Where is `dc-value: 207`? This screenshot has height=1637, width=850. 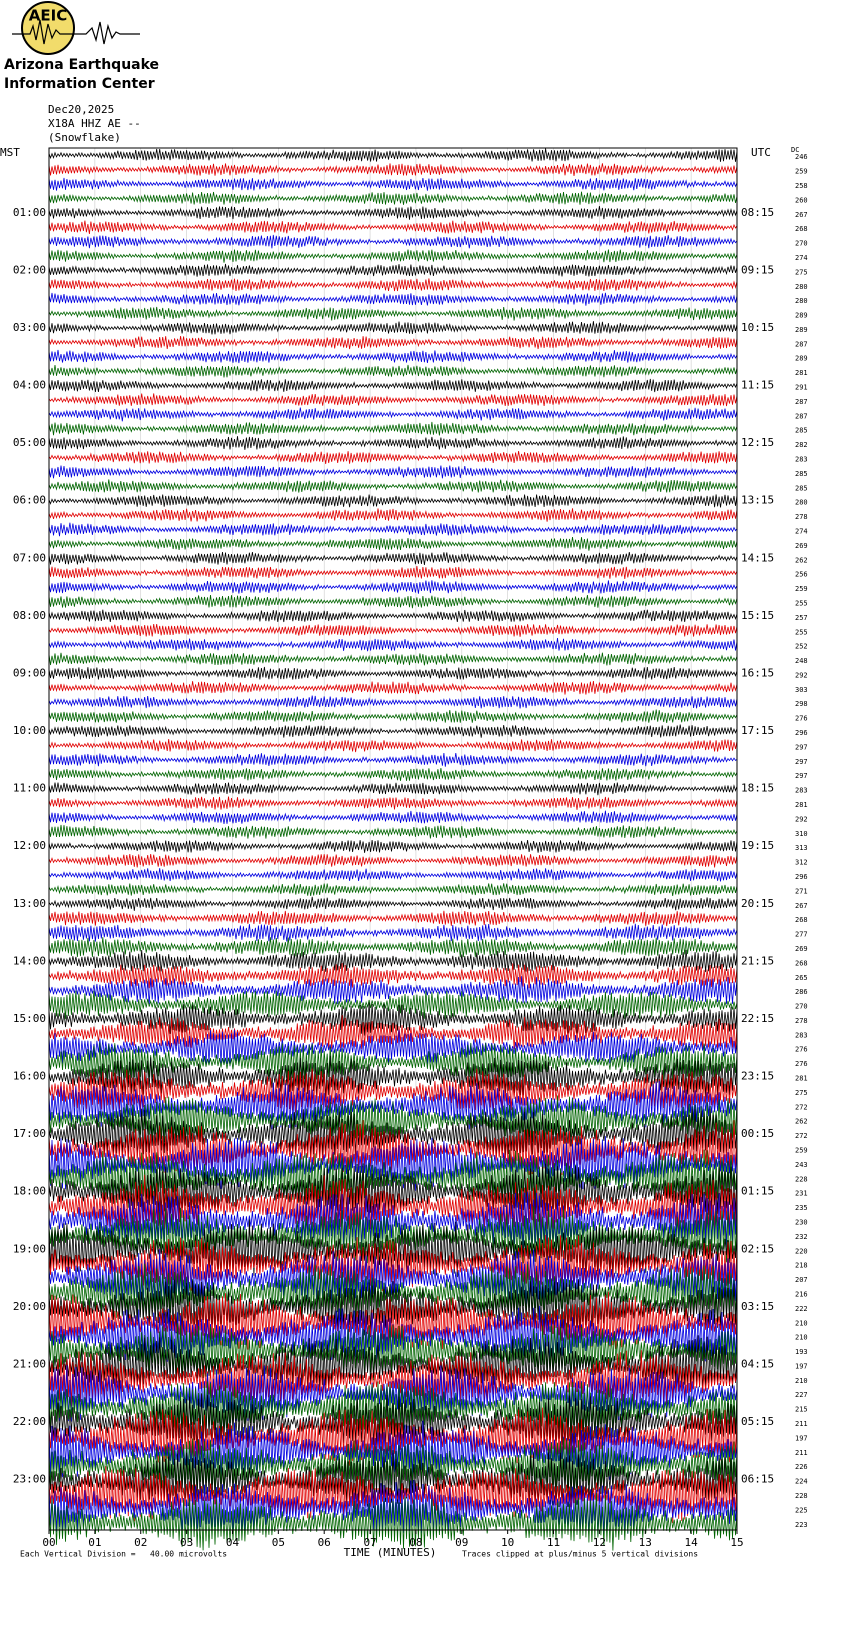
dc-value: 207 is located at coordinates (801, 1280).